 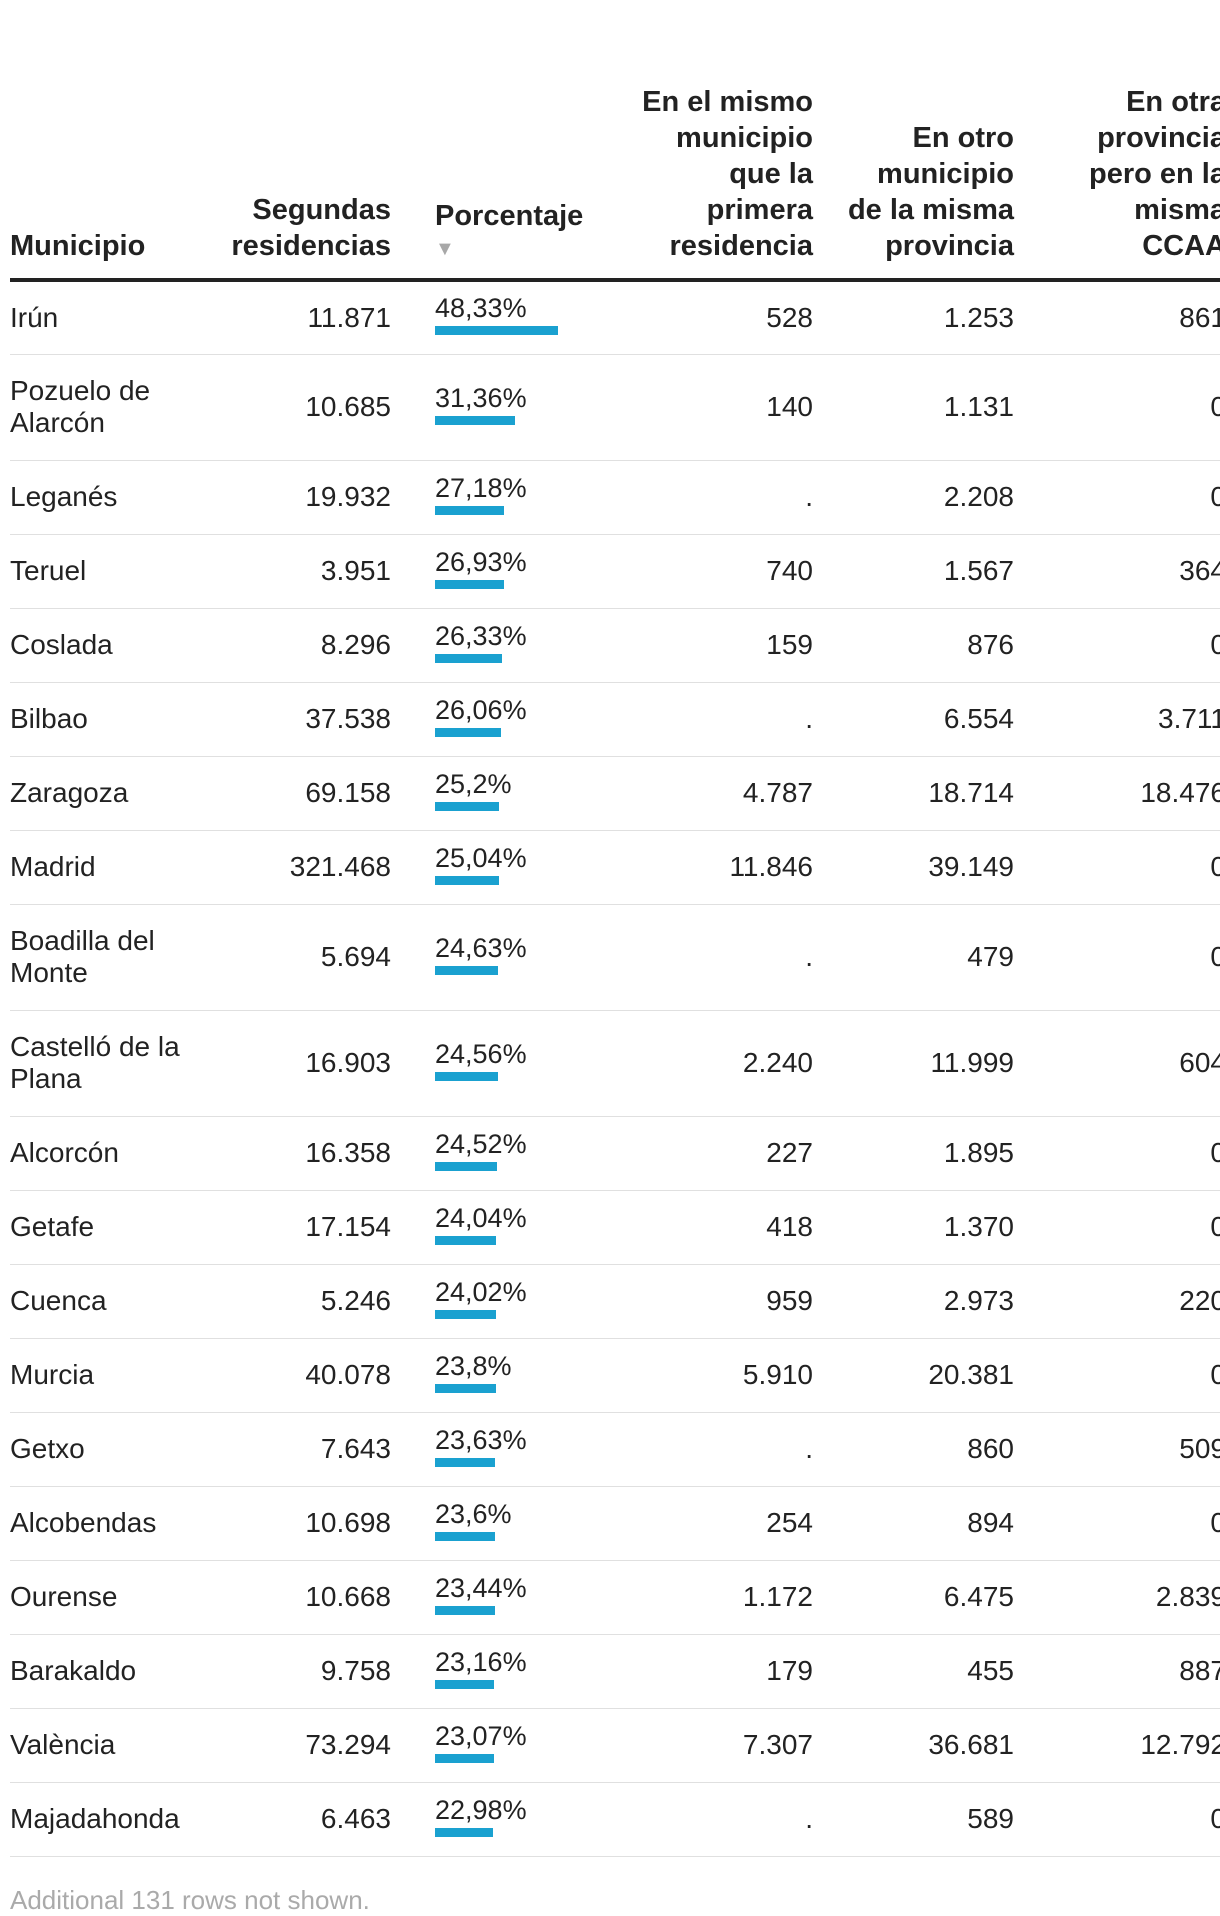 What do you see at coordinates (1180, 792) in the screenshot?
I see `otra-provincia-value: 18.476` at bounding box center [1180, 792].